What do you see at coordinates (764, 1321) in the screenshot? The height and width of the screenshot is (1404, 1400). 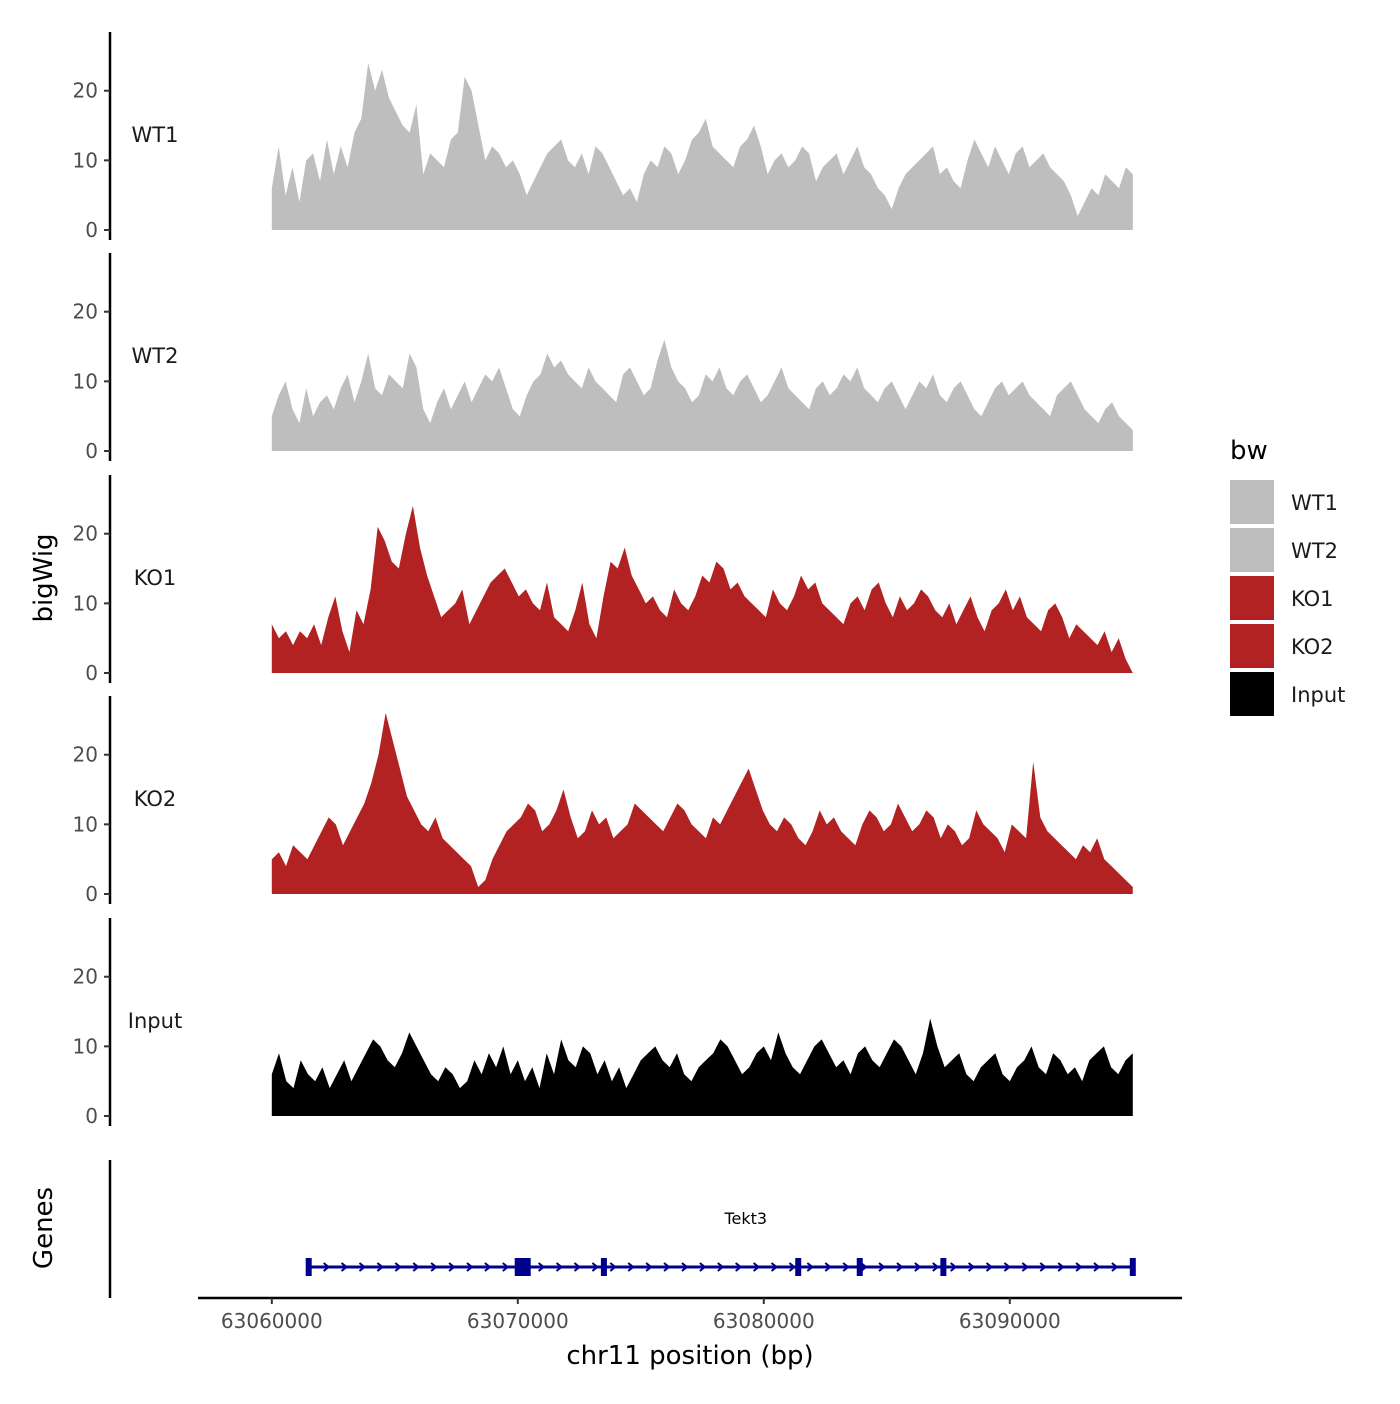 I see `x-tick-label: 63080000` at bounding box center [764, 1321].